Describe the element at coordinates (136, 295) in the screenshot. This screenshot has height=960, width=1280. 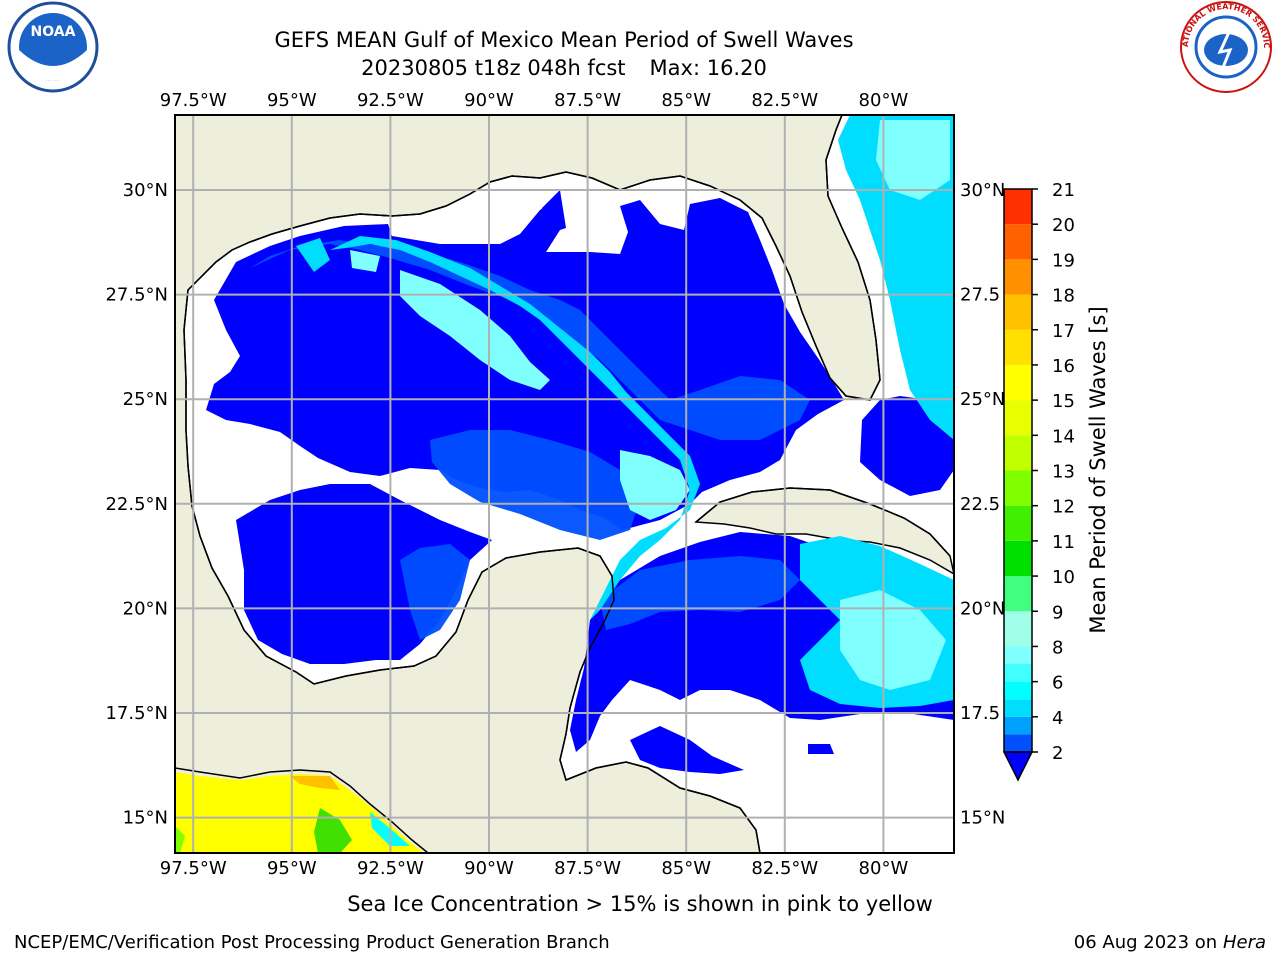
I see `lat-tick-label-left: 27.5°N` at that location.